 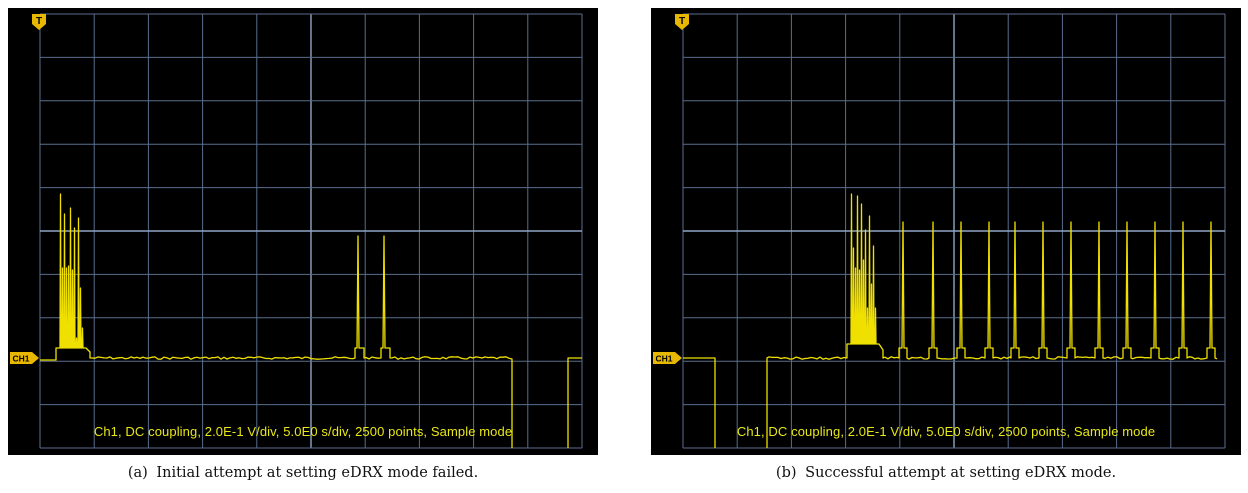 I want to click on channel-marker-a: CH1, so click(x=24, y=358).